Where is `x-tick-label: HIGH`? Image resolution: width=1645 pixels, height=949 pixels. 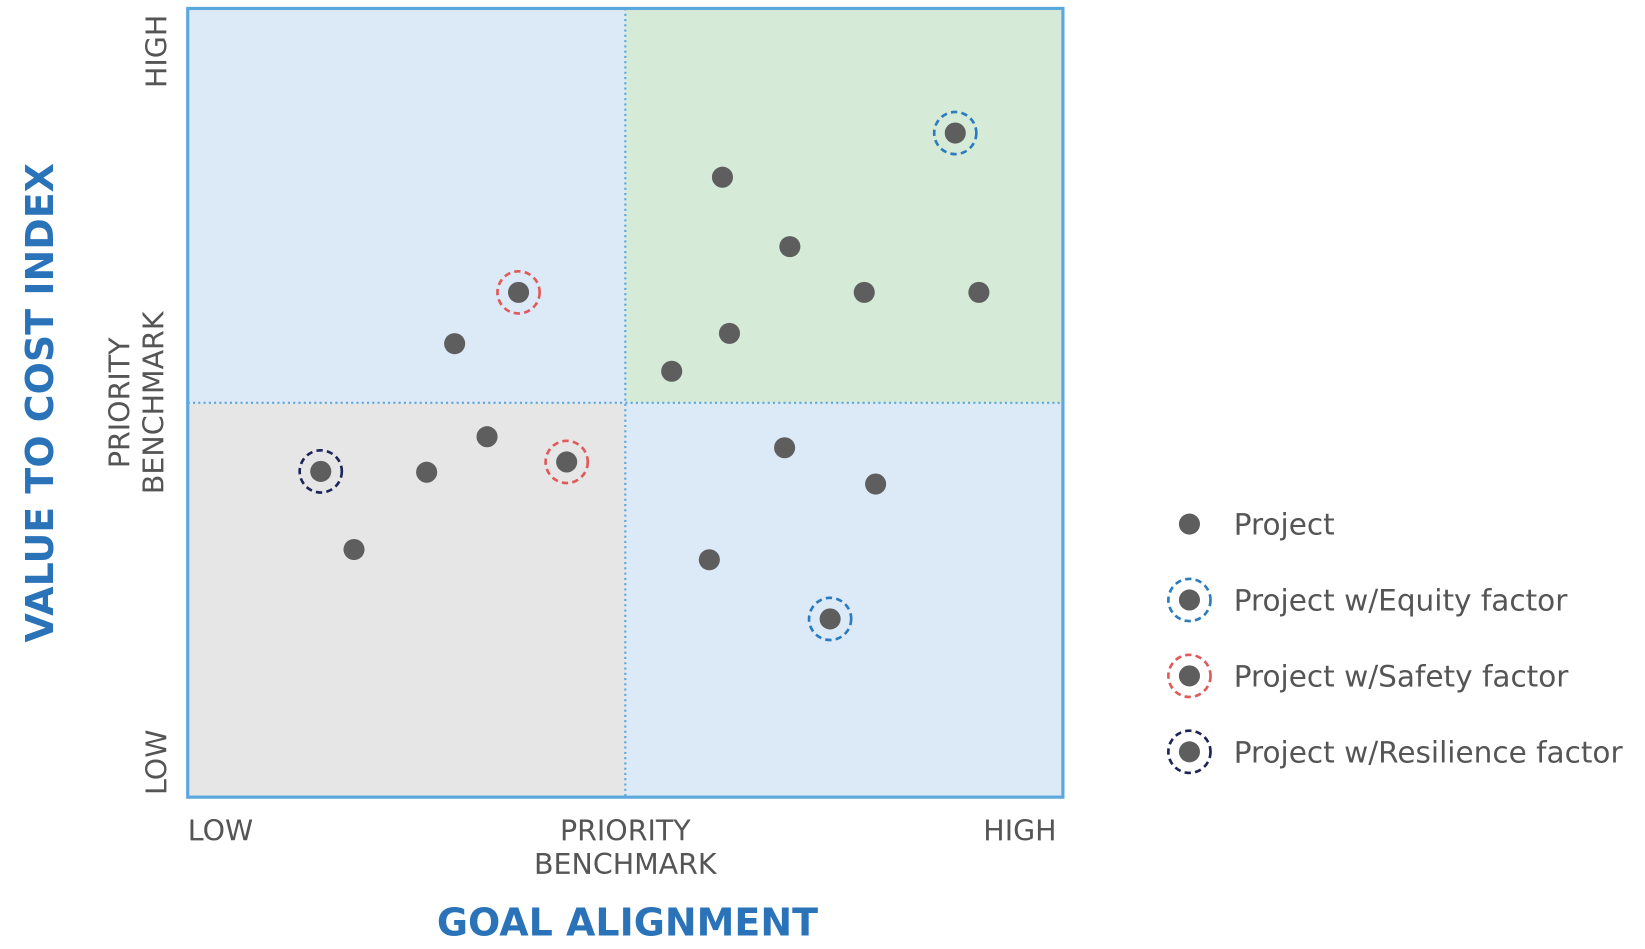 x-tick-label: HIGH is located at coordinates (1019, 830).